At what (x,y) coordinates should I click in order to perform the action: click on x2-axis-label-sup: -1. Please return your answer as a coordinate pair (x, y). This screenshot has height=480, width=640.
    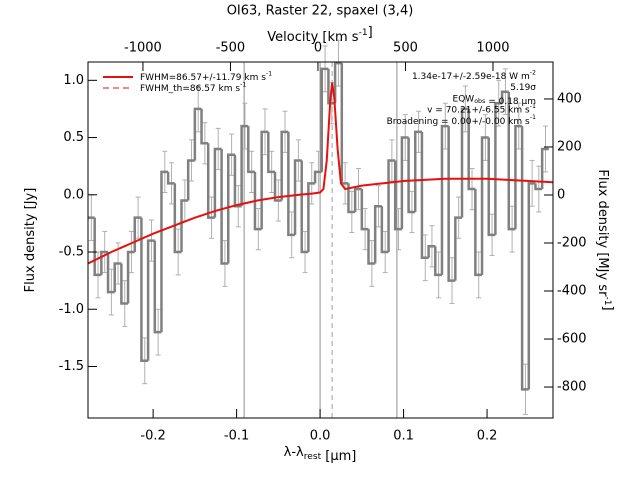
    Looking at the image, I should click on (363, 32).